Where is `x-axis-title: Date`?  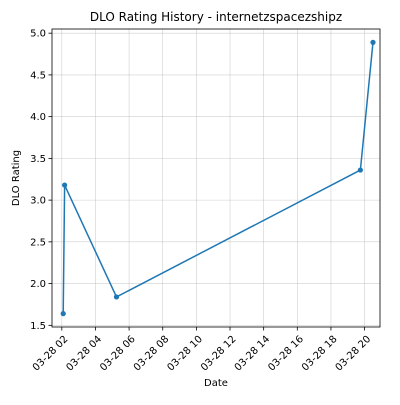 x-axis-title: Date is located at coordinates (216, 383).